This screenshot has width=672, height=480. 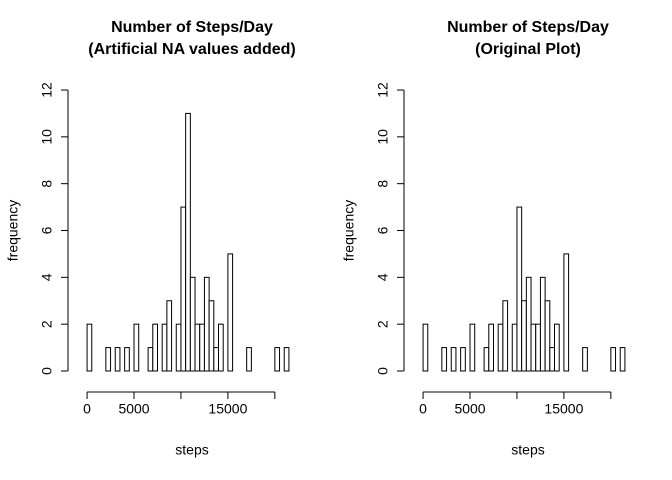 I want to click on chart-title: (Original Plot), so click(x=528, y=49).